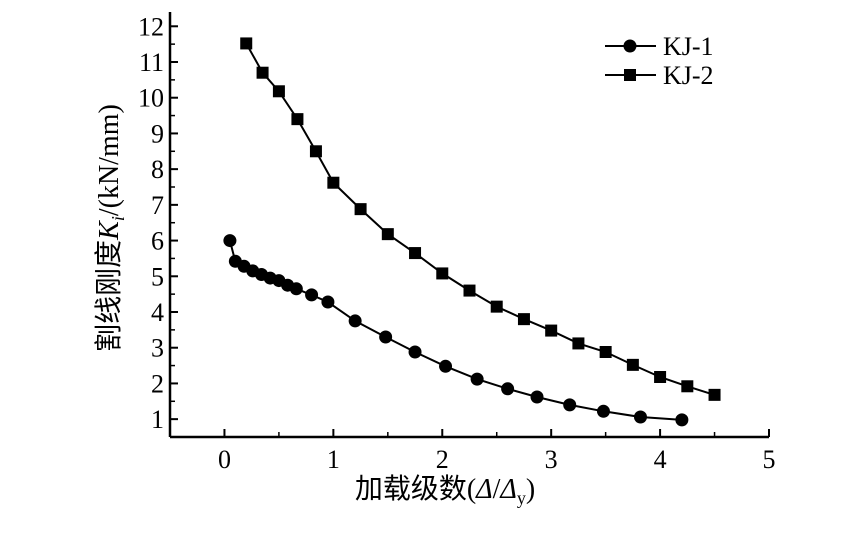 The height and width of the screenshot is (539, 861). What do you see at coordinates (157, 133) in the screenshot?
I see `y-tick-label: 9` at bounding box center [157, 133].